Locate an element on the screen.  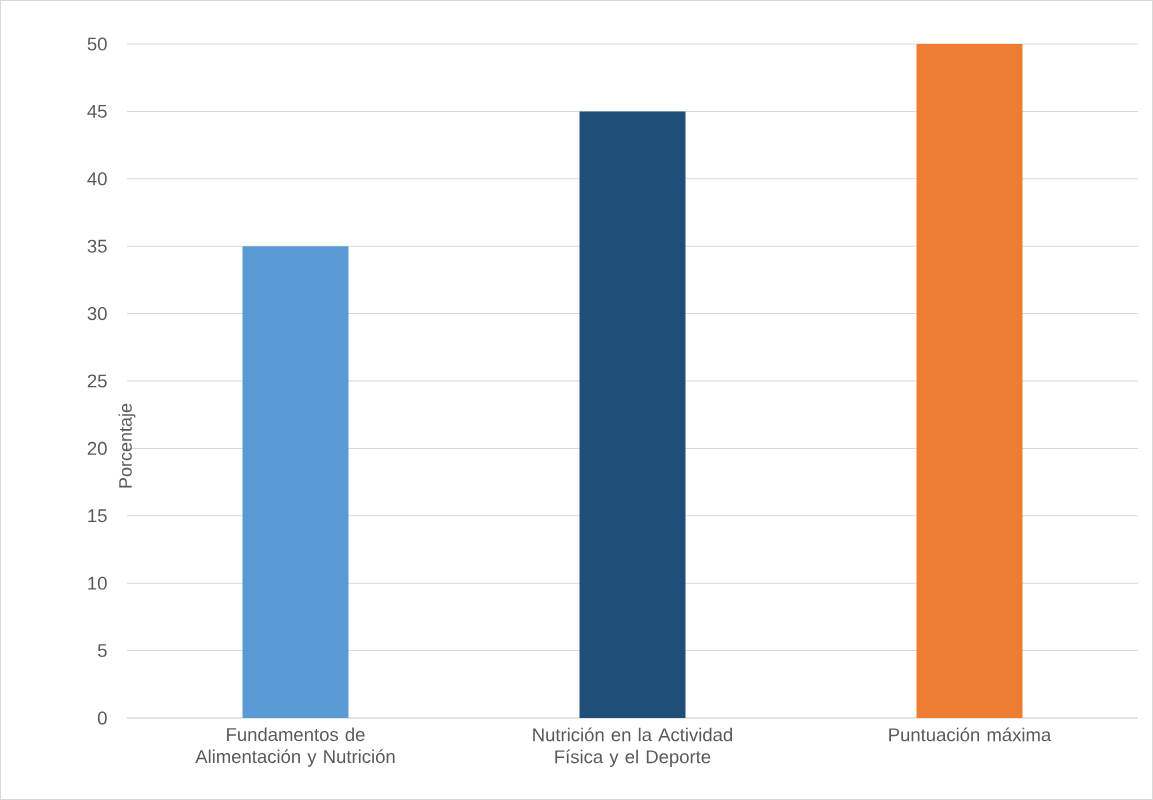
y-tick-label: 15 is located at coordinates (97, 516).